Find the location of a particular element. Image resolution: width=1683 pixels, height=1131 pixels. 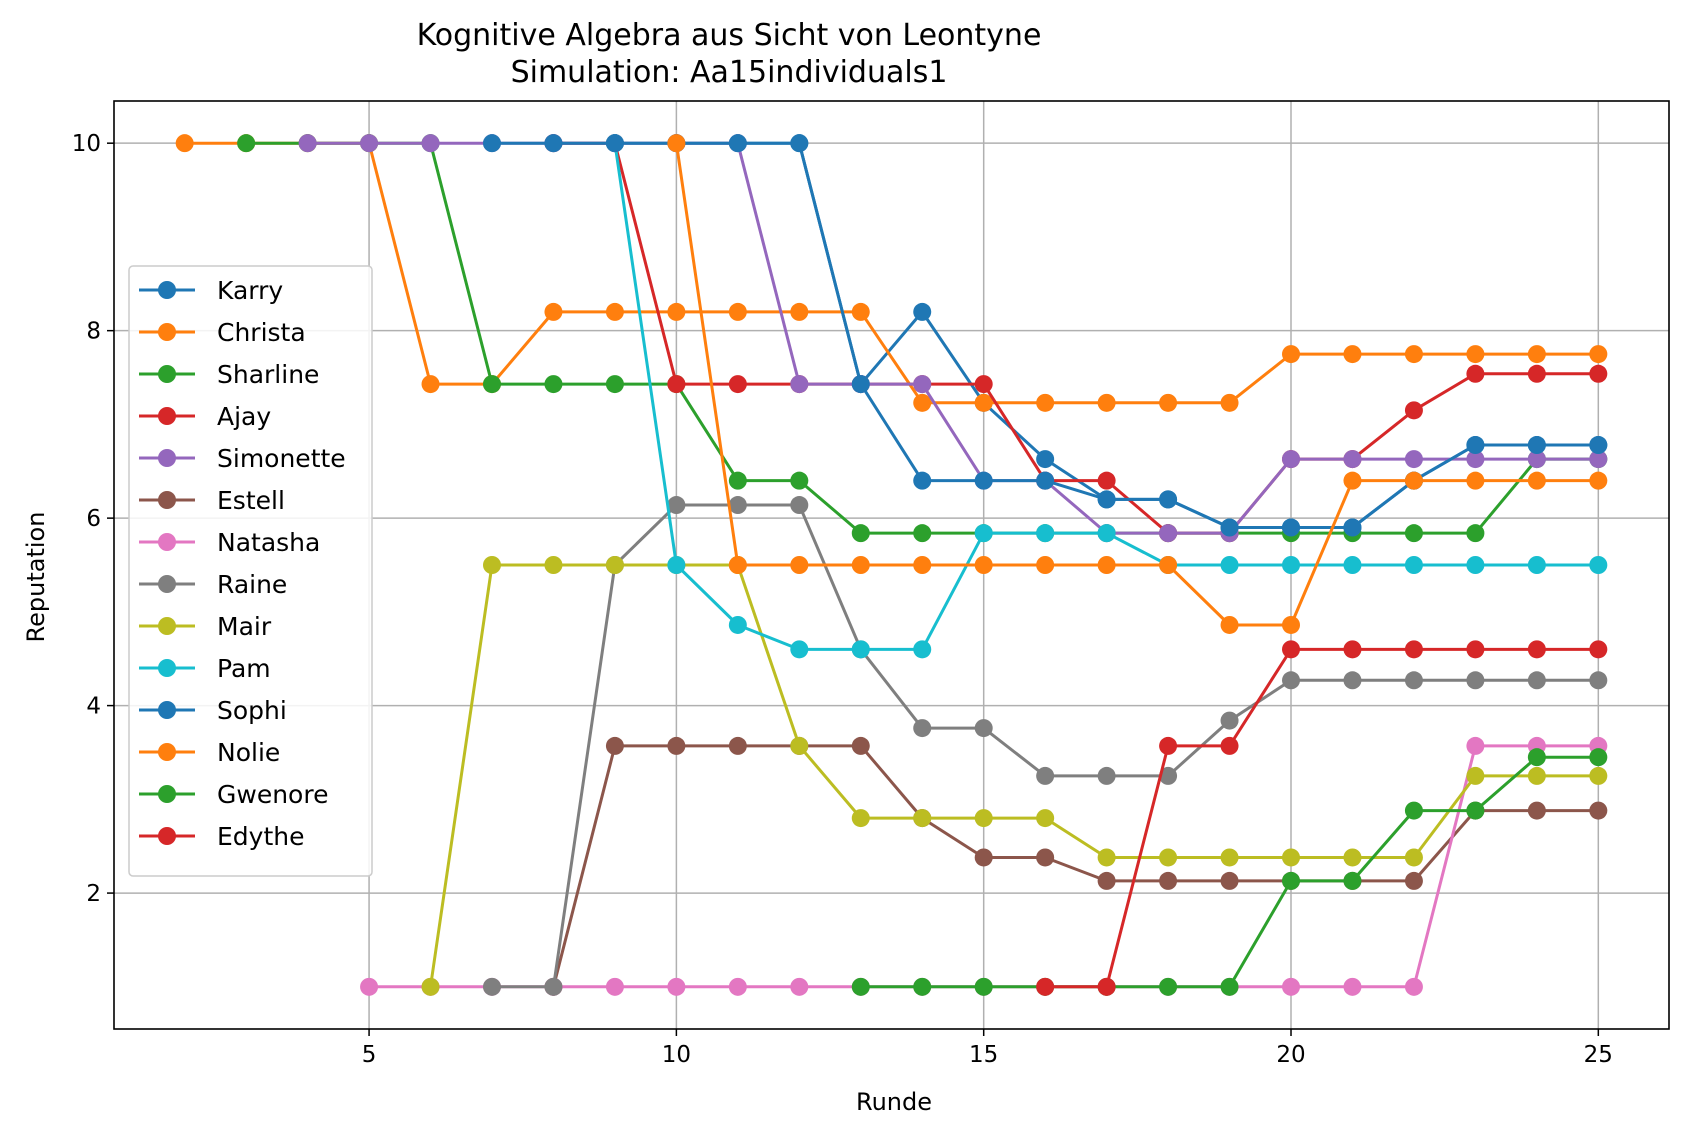

legend-entry-raine: Raine is located at coordinates (213, 584).